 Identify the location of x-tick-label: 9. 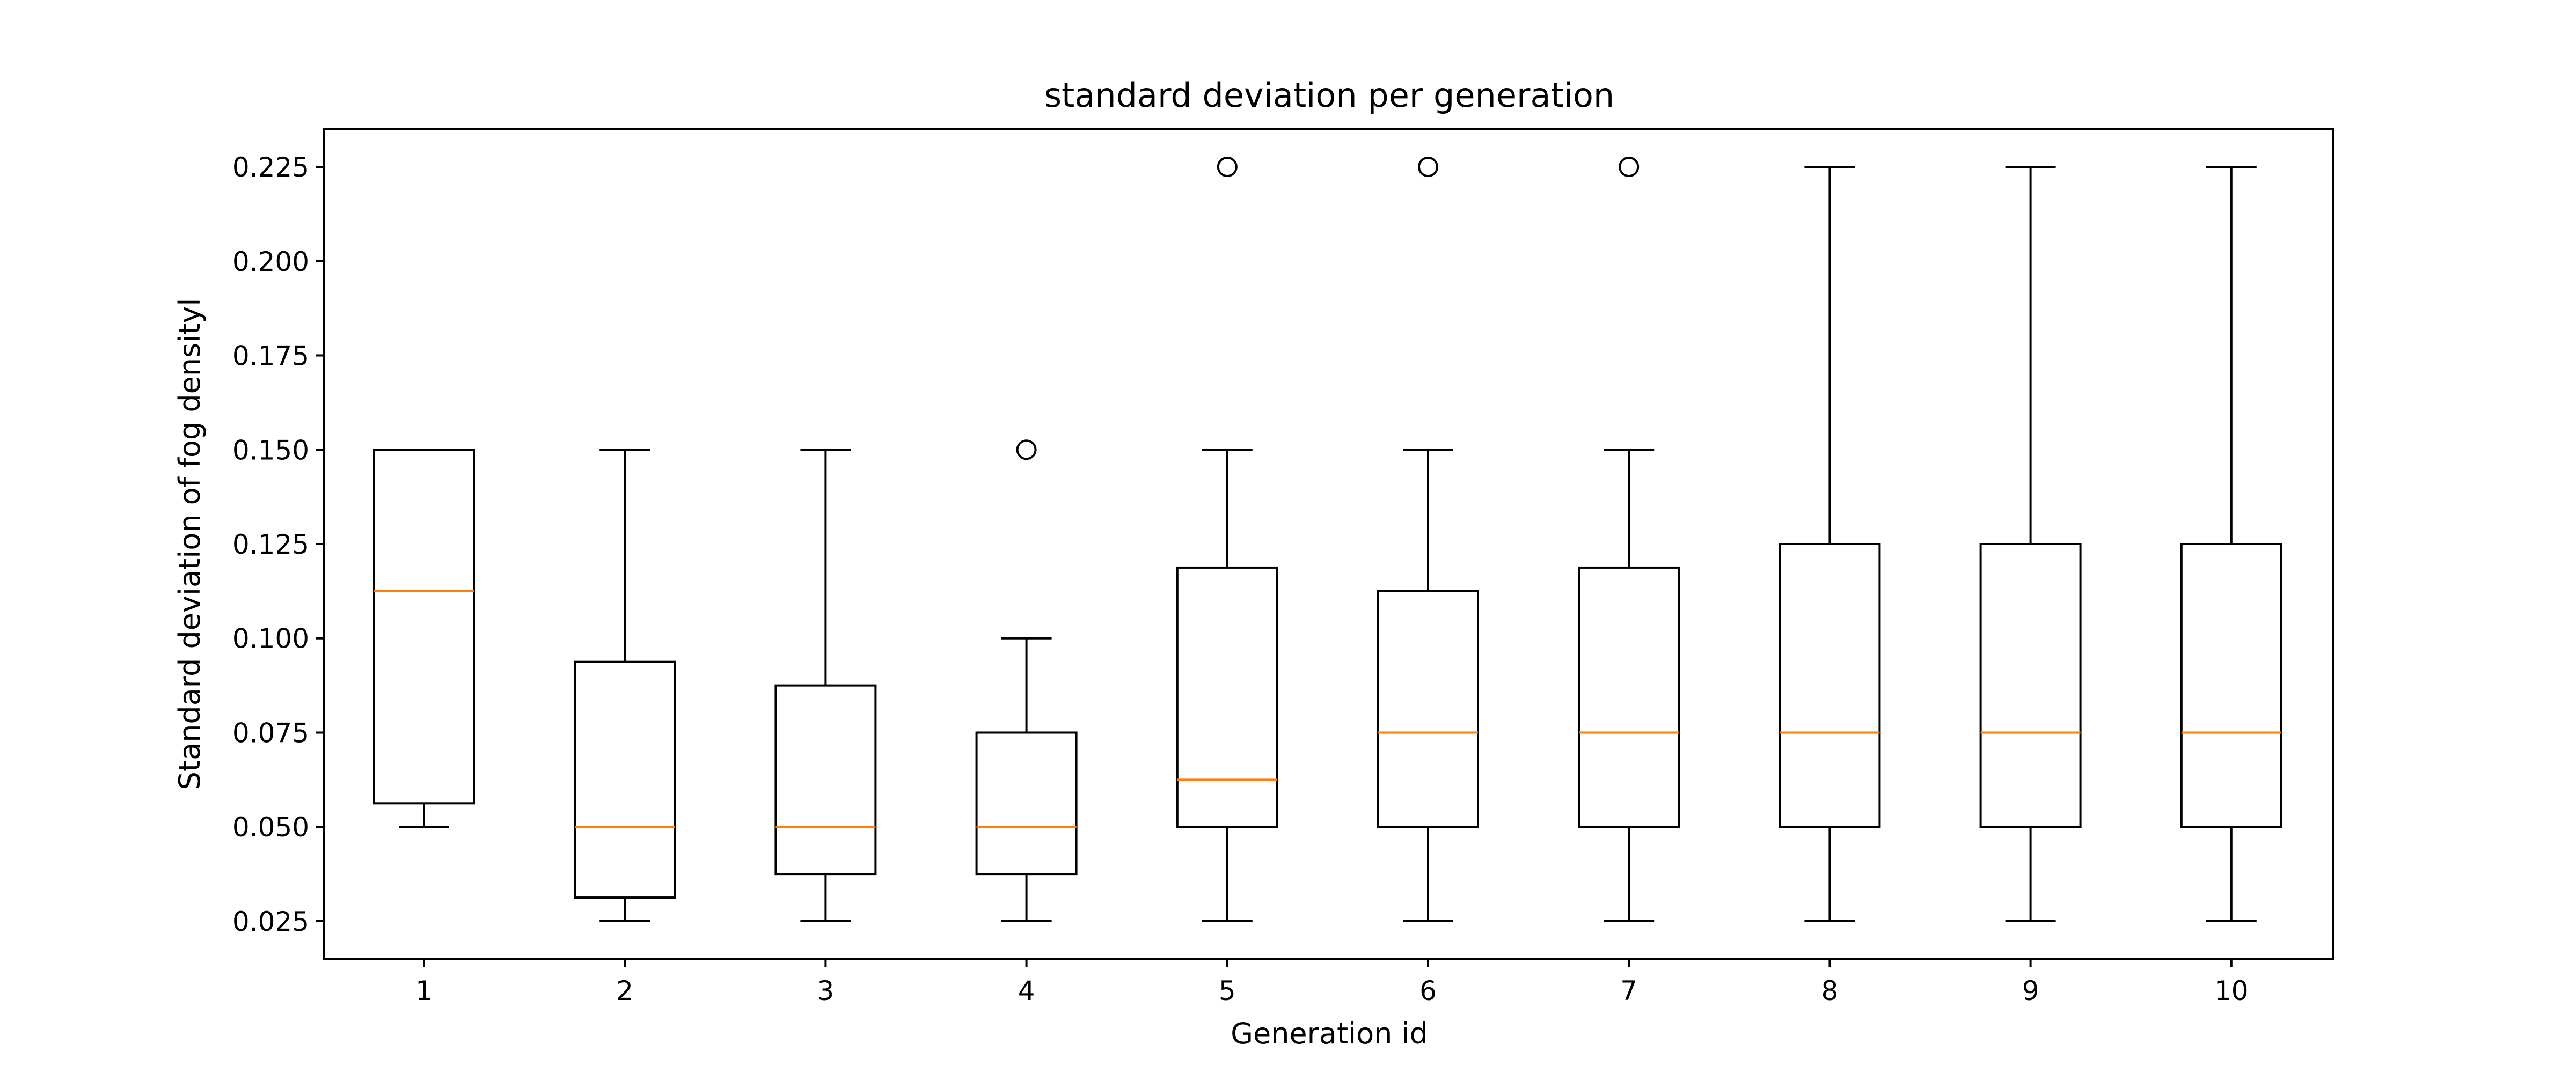
(2030, 990).